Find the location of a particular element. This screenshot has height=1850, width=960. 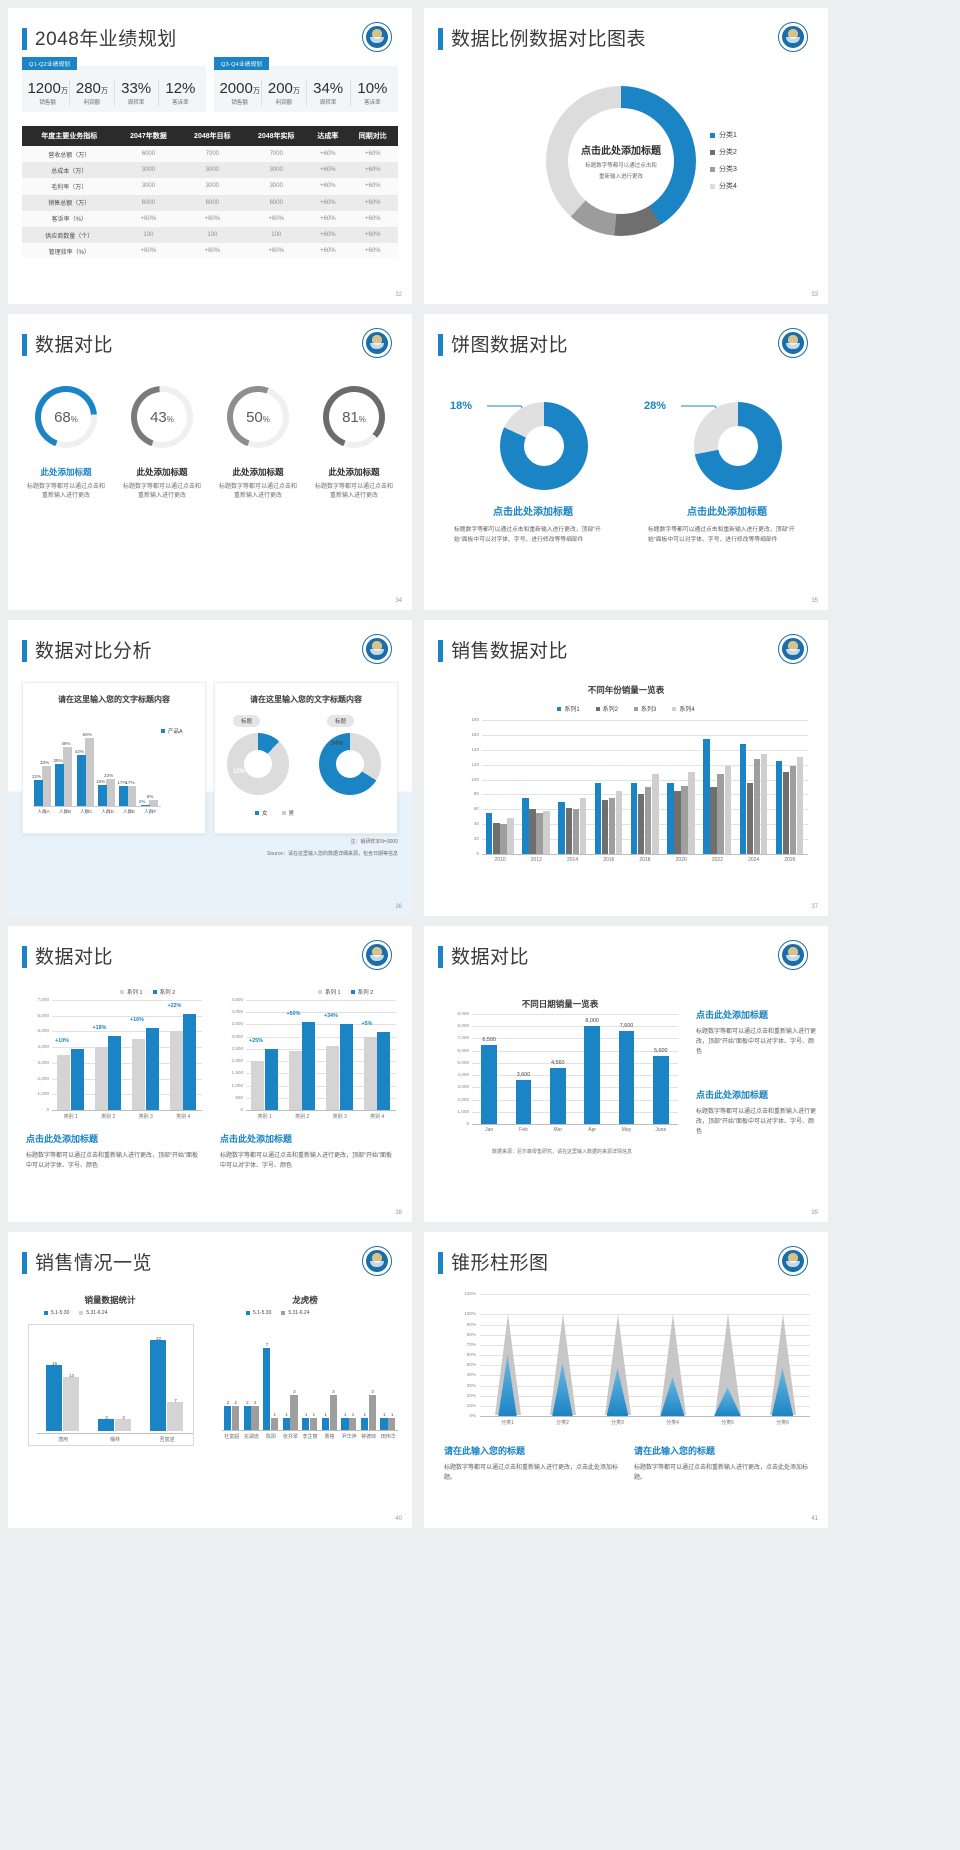

legend-item: 分类4 is located at coordinates (723, 186).